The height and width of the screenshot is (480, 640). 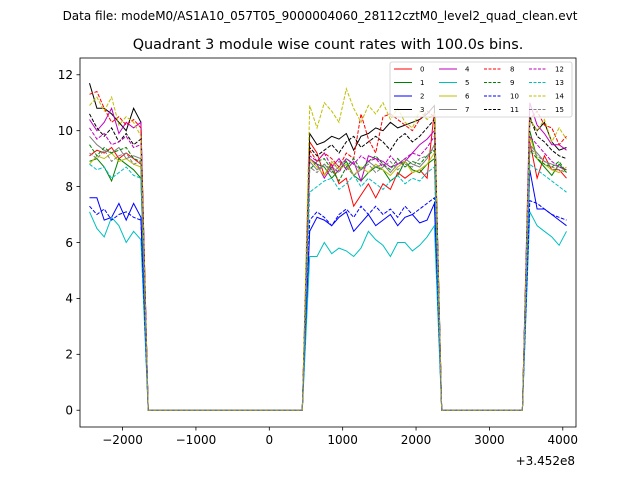 What do you see at coordinates (512, 83) in the screenshot?
I see `legend-label-9: 9` at bounding box center [512, 83].